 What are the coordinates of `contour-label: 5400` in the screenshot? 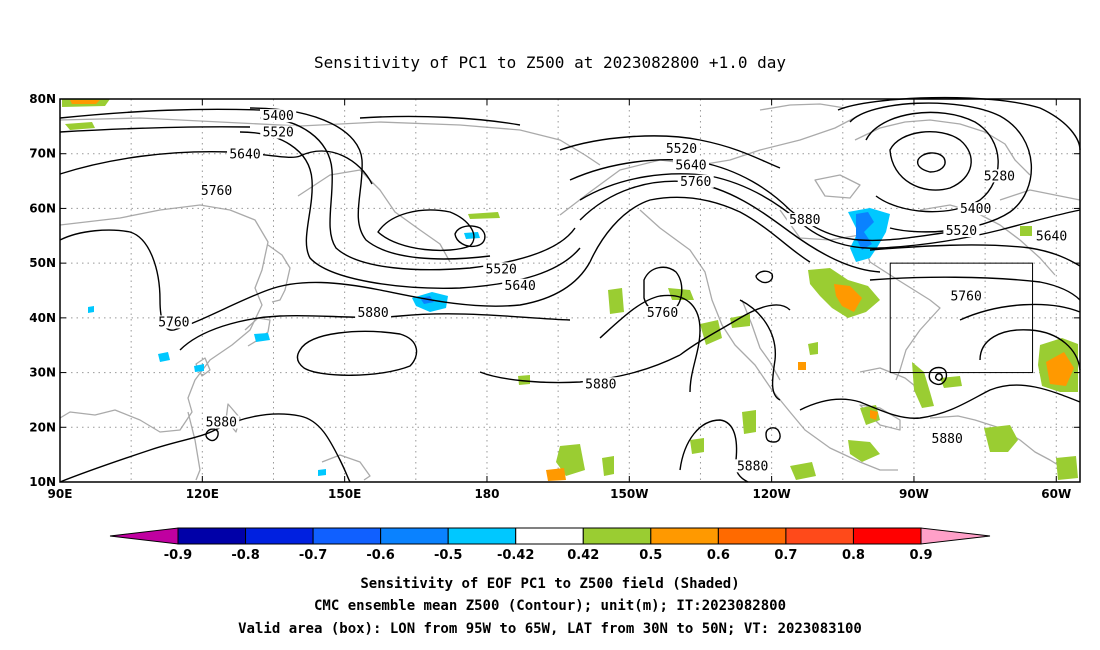 It's located at (975, 209).